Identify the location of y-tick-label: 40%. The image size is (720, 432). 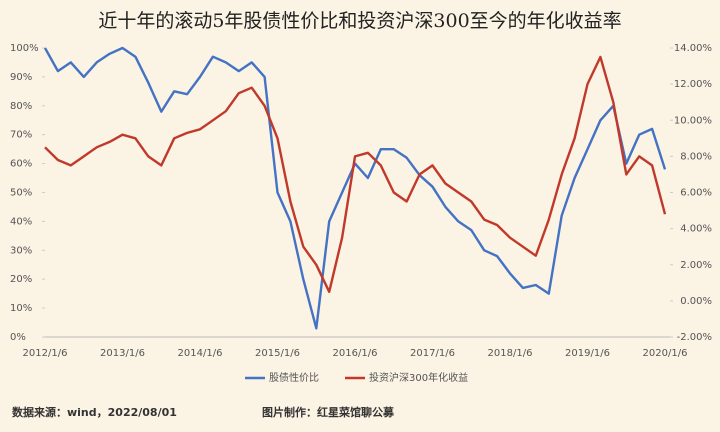
(21, 221).